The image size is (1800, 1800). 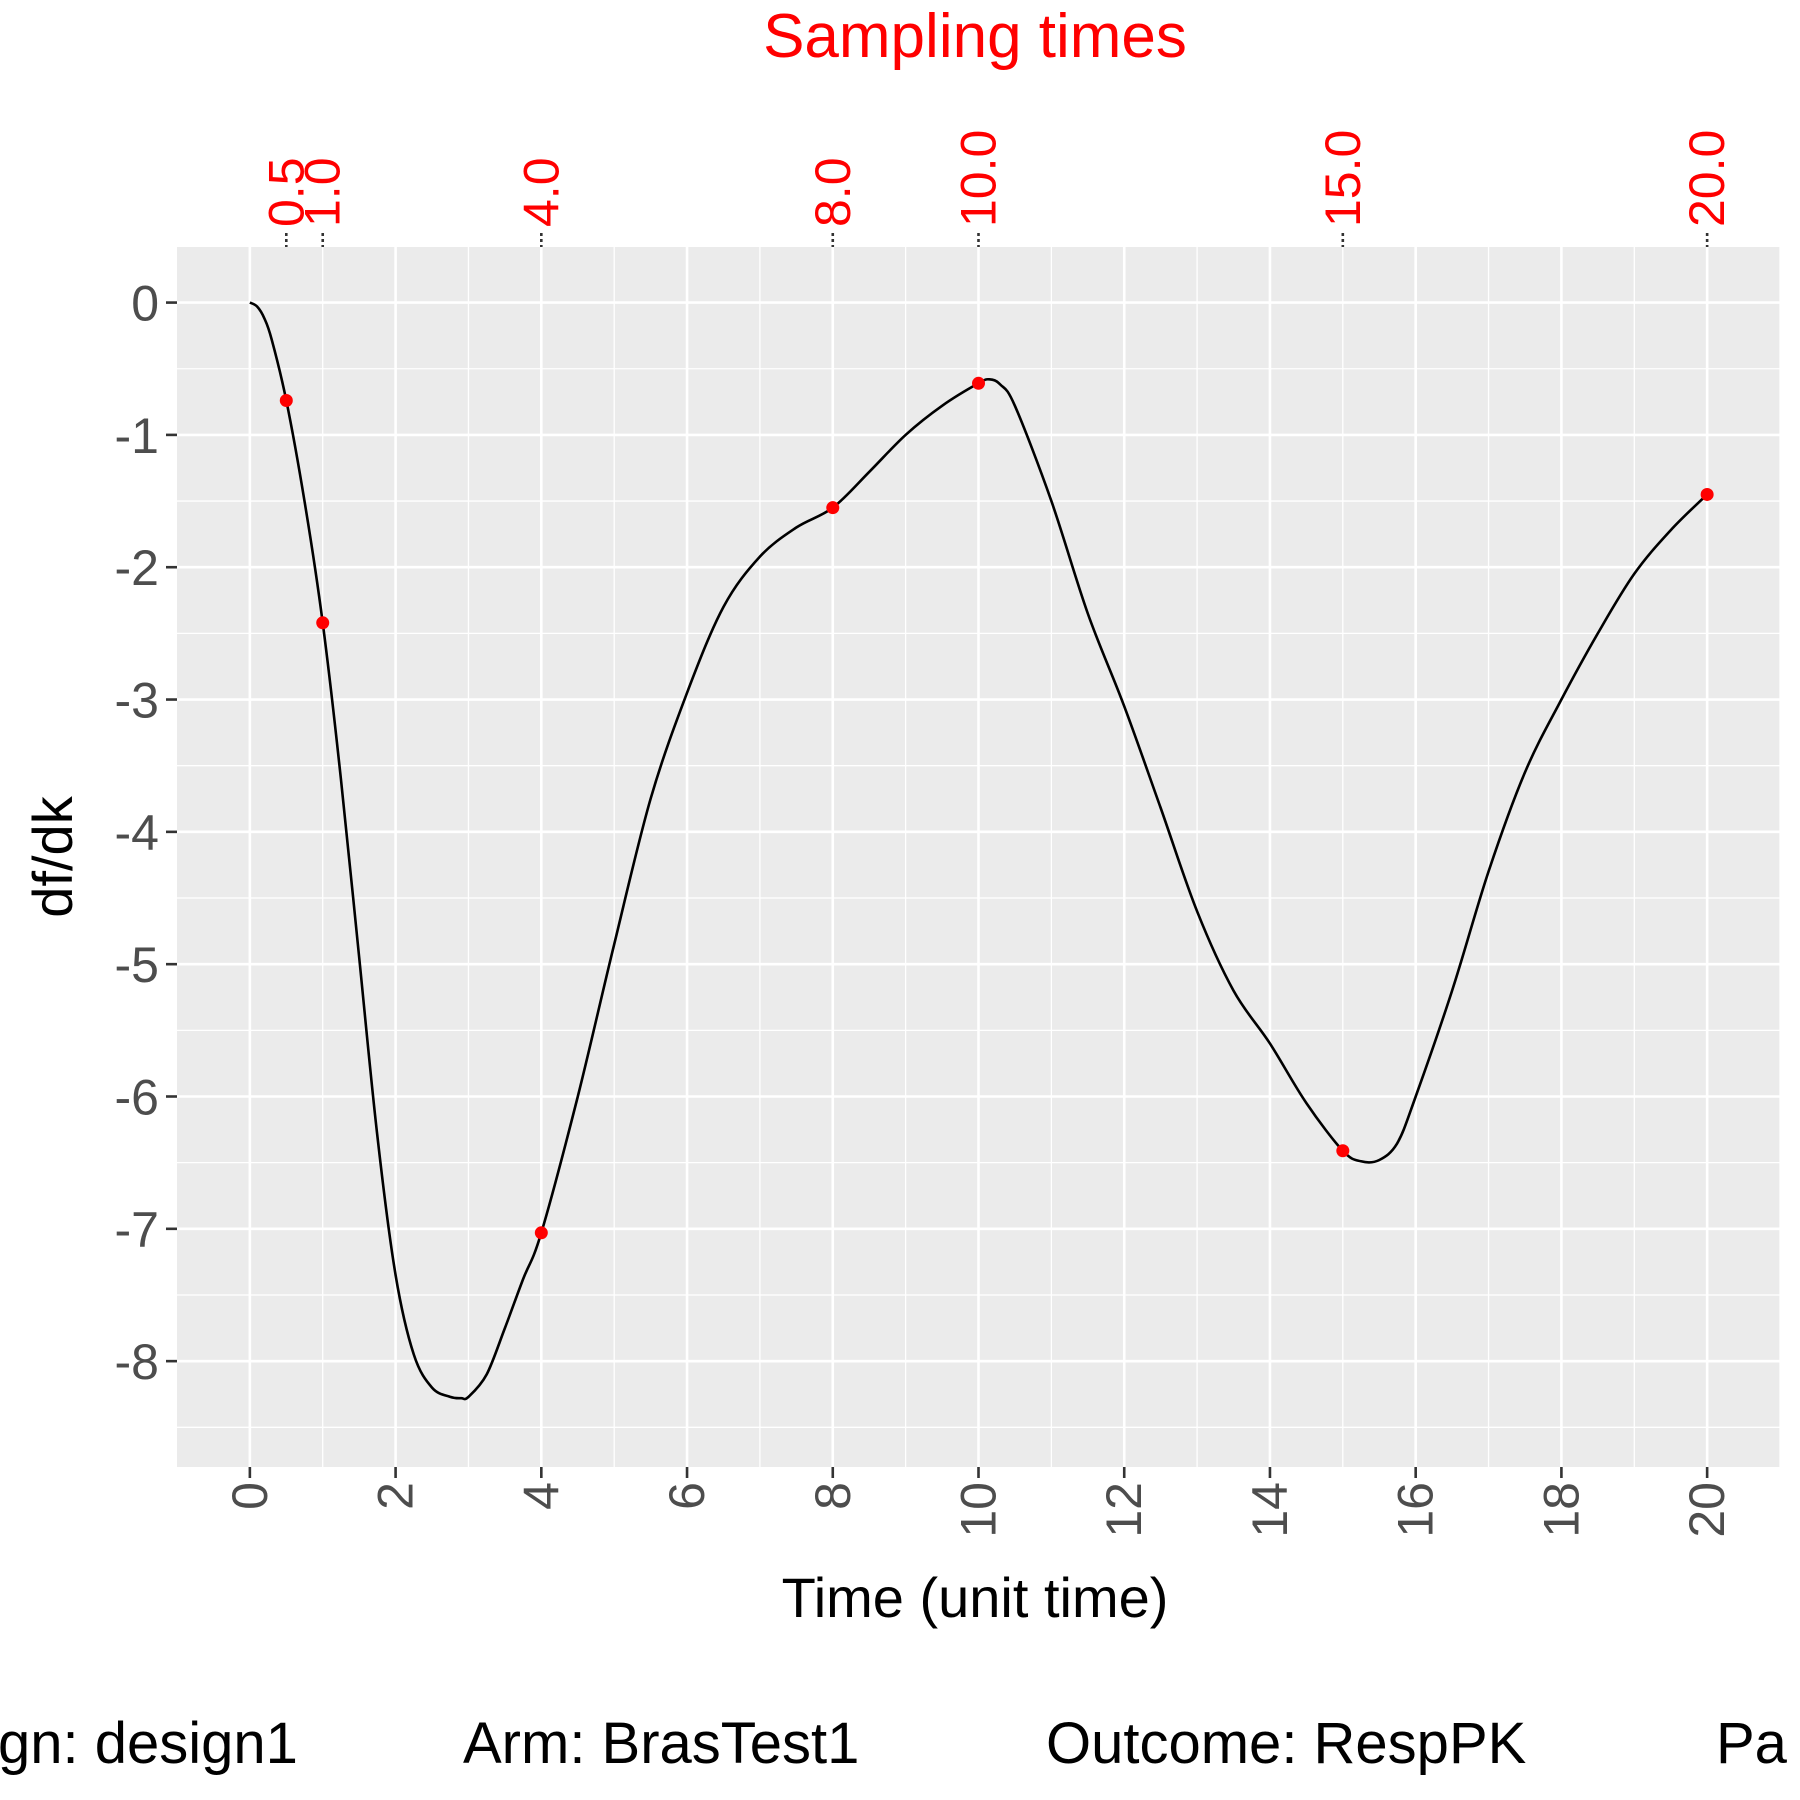 What do you see at coordinates (396, 1496) in the screenshot?
I see `x-tick-label: 2` at bounding box center [396, 1496].